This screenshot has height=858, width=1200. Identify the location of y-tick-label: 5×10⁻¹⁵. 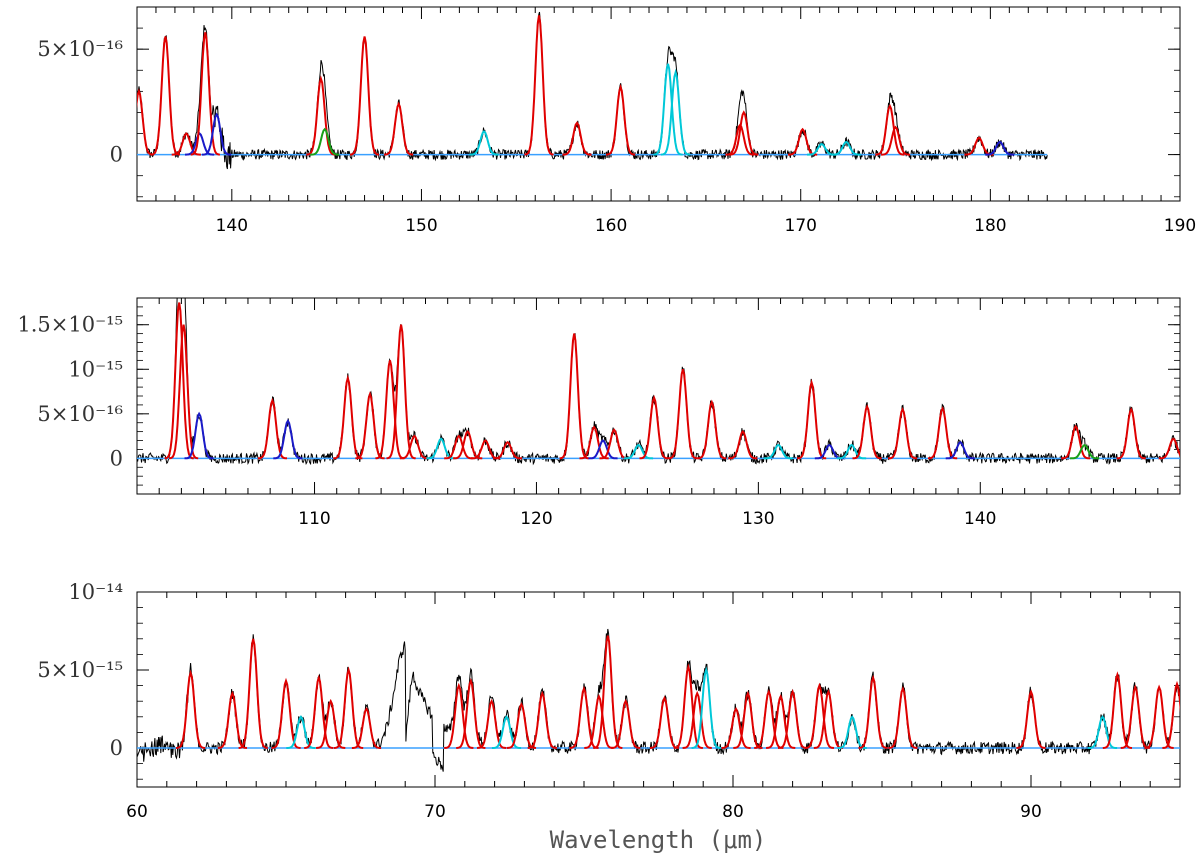
(80, 670).